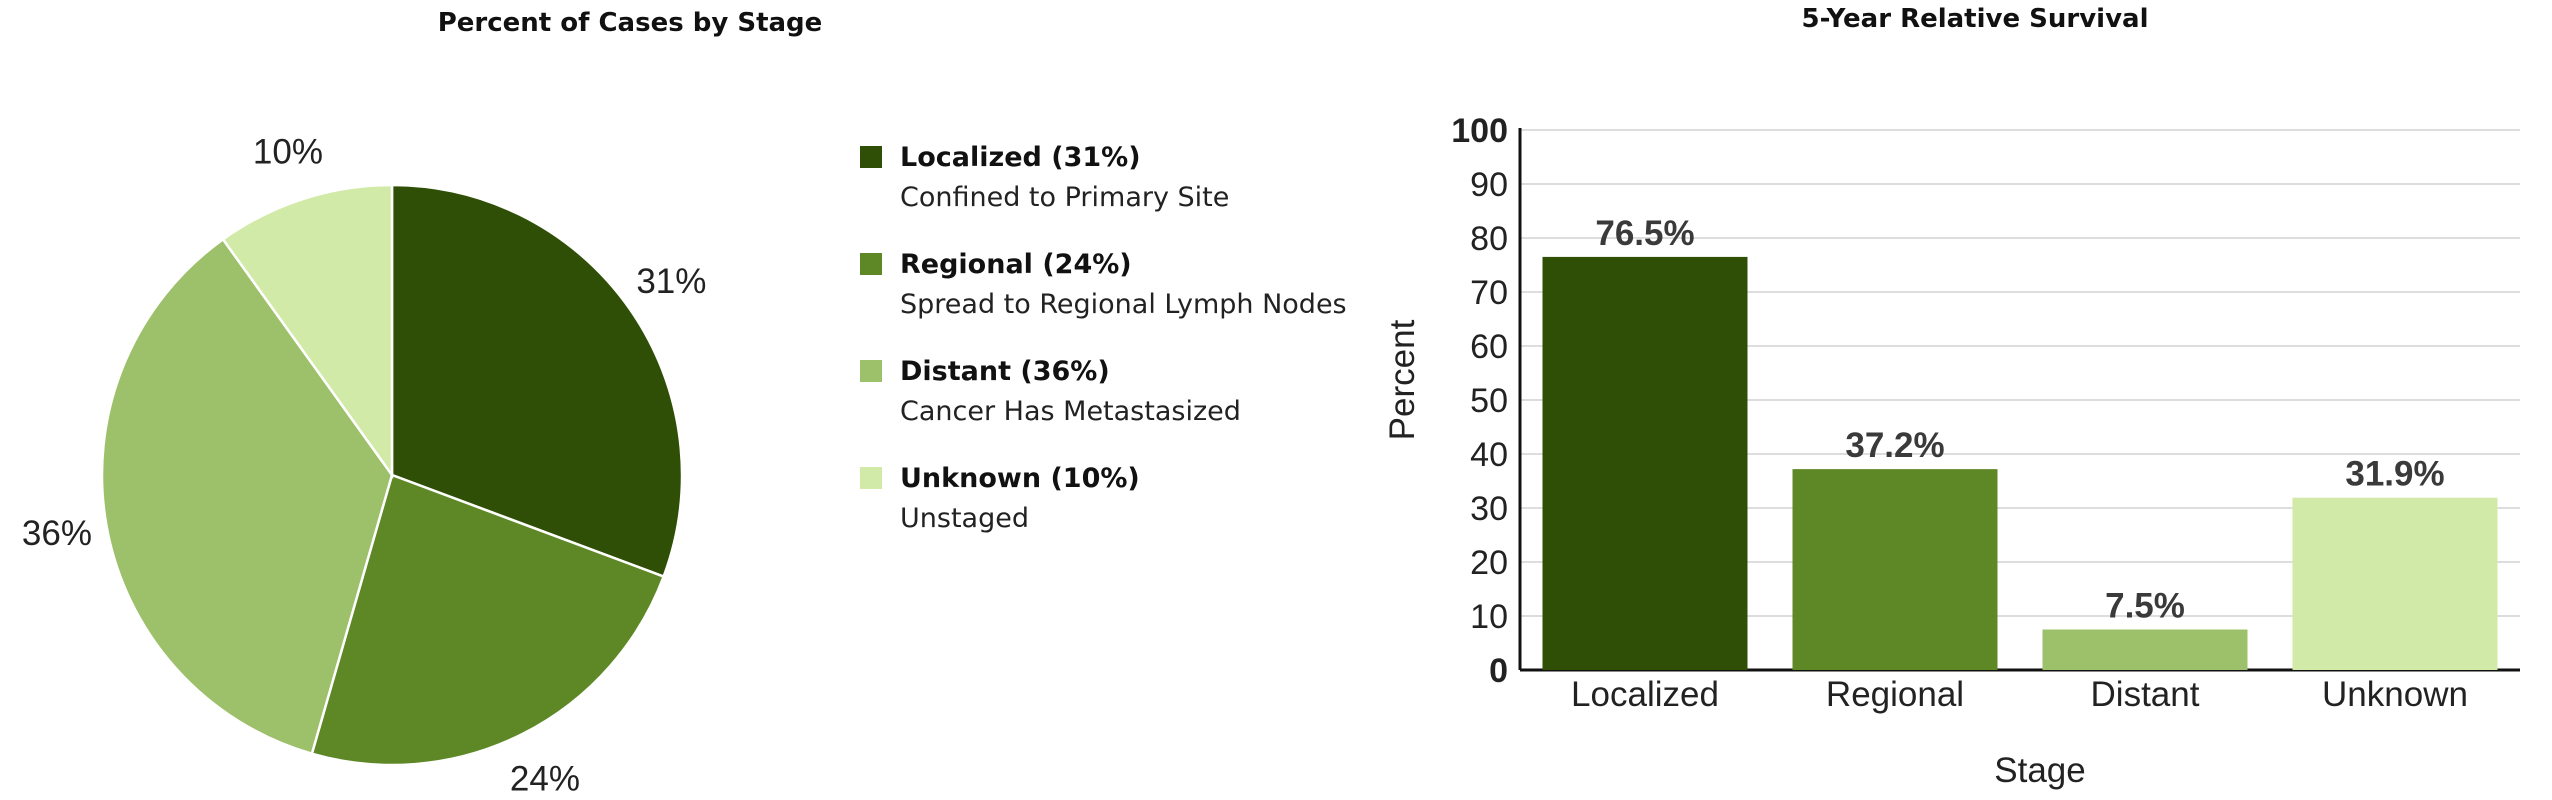 The height and width of the screenshot is (800, 2552). I want to click on bar-value-label-localized: 76.5%, so click(1644, 233).